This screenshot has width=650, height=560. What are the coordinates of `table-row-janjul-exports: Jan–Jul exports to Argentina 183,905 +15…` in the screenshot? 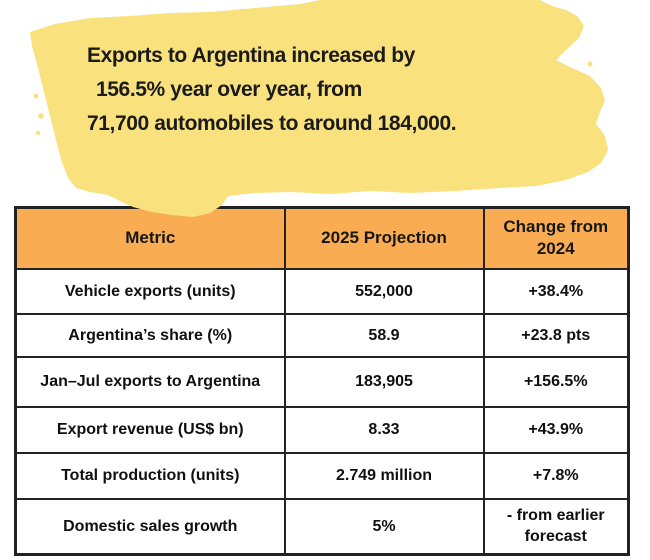 It's located at (322, 381).